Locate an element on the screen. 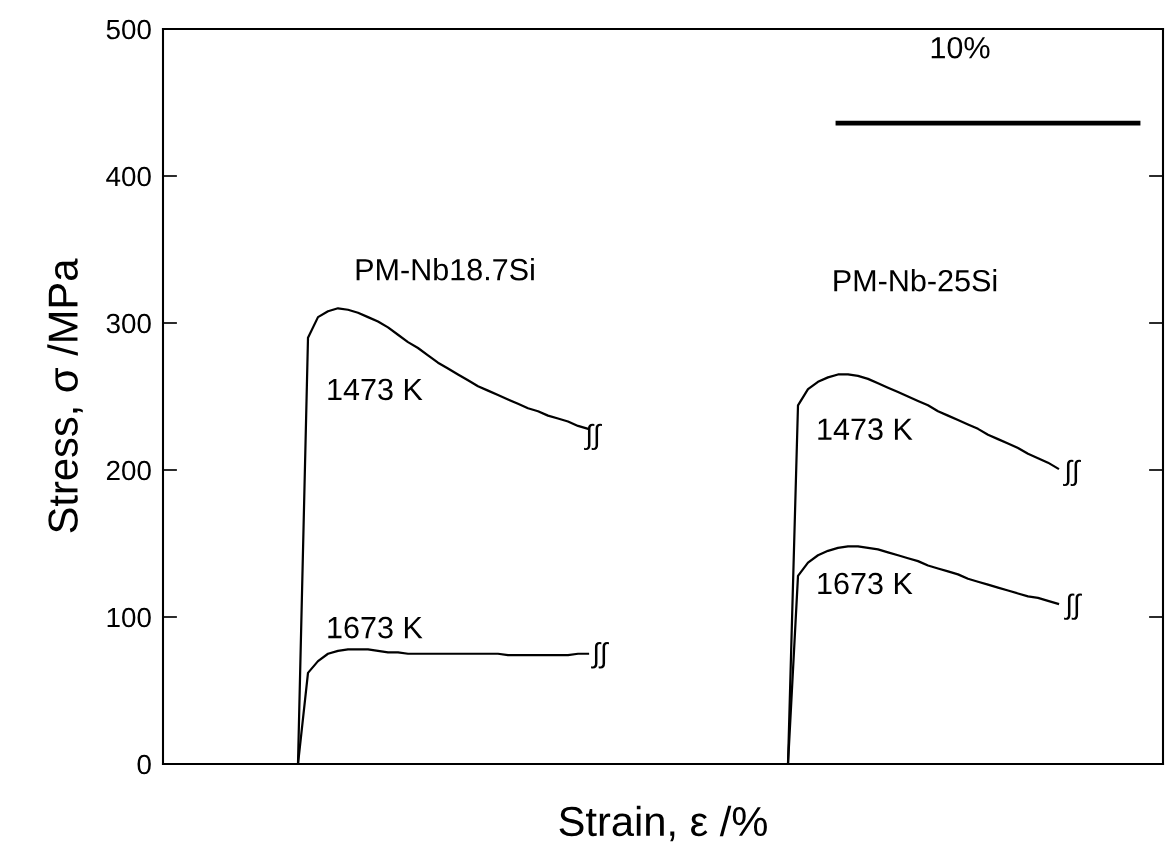 This screenshot has width=1165, height=853. annotation: PM-Nb18.7Si is located at coordinates (445, 269).